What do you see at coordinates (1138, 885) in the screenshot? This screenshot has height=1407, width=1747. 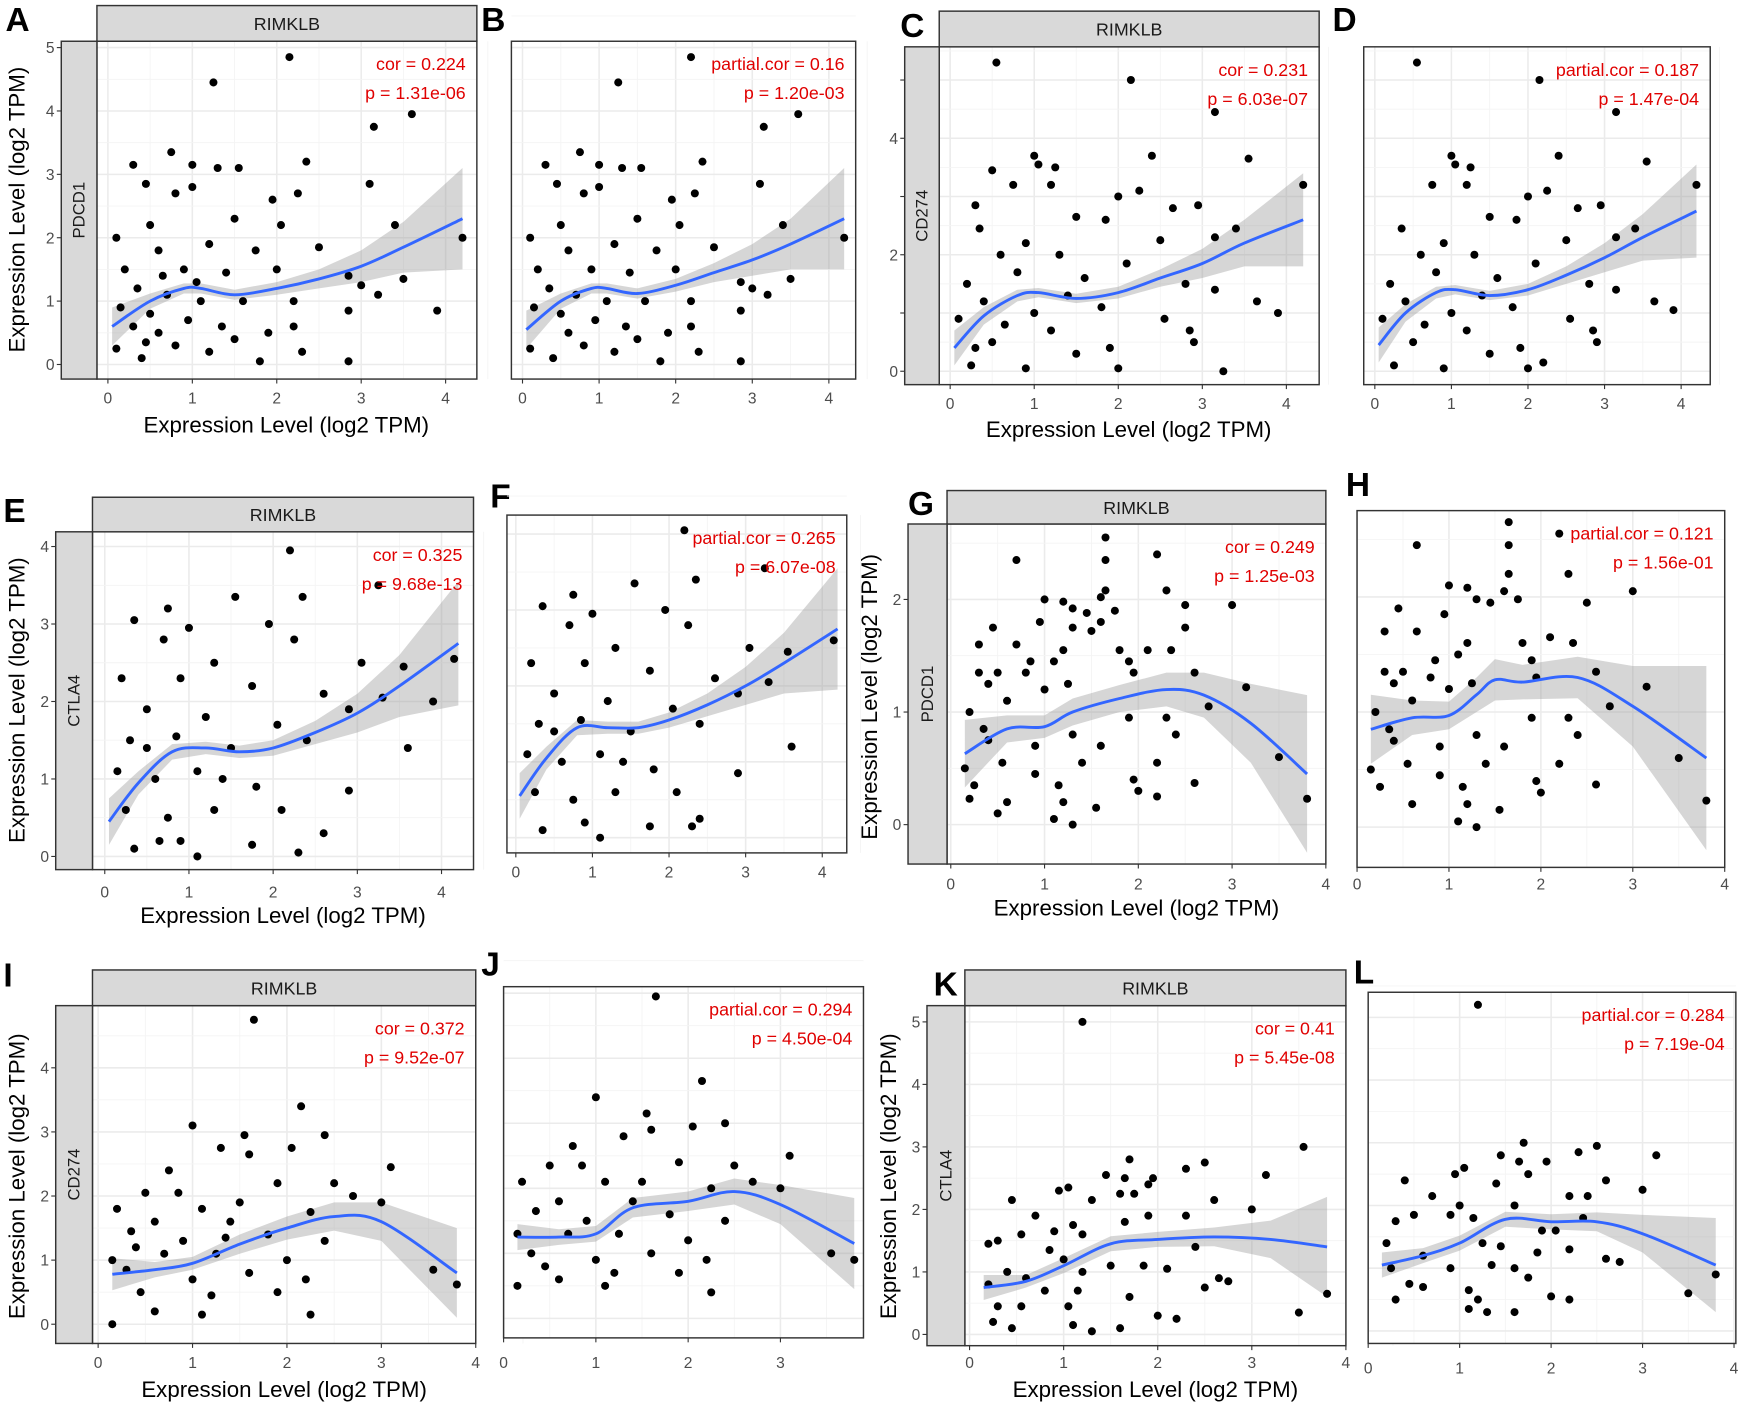 I see `x-tick-label: 2` at bounding box center [1138, 885].